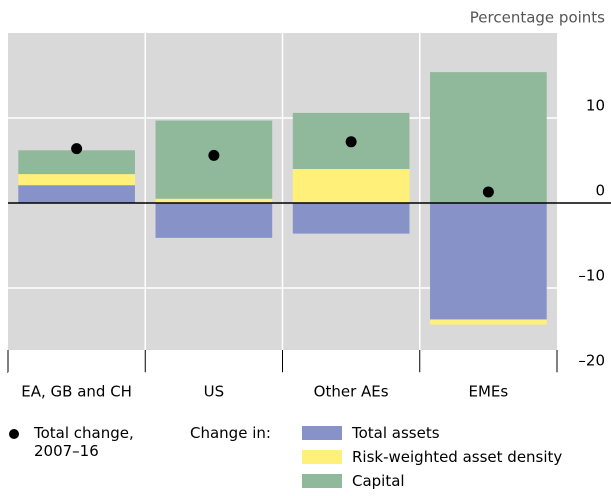  Describe the element at coordinates (600, 191) in the screenshot. I see `y-tick-label: 0` at that location.